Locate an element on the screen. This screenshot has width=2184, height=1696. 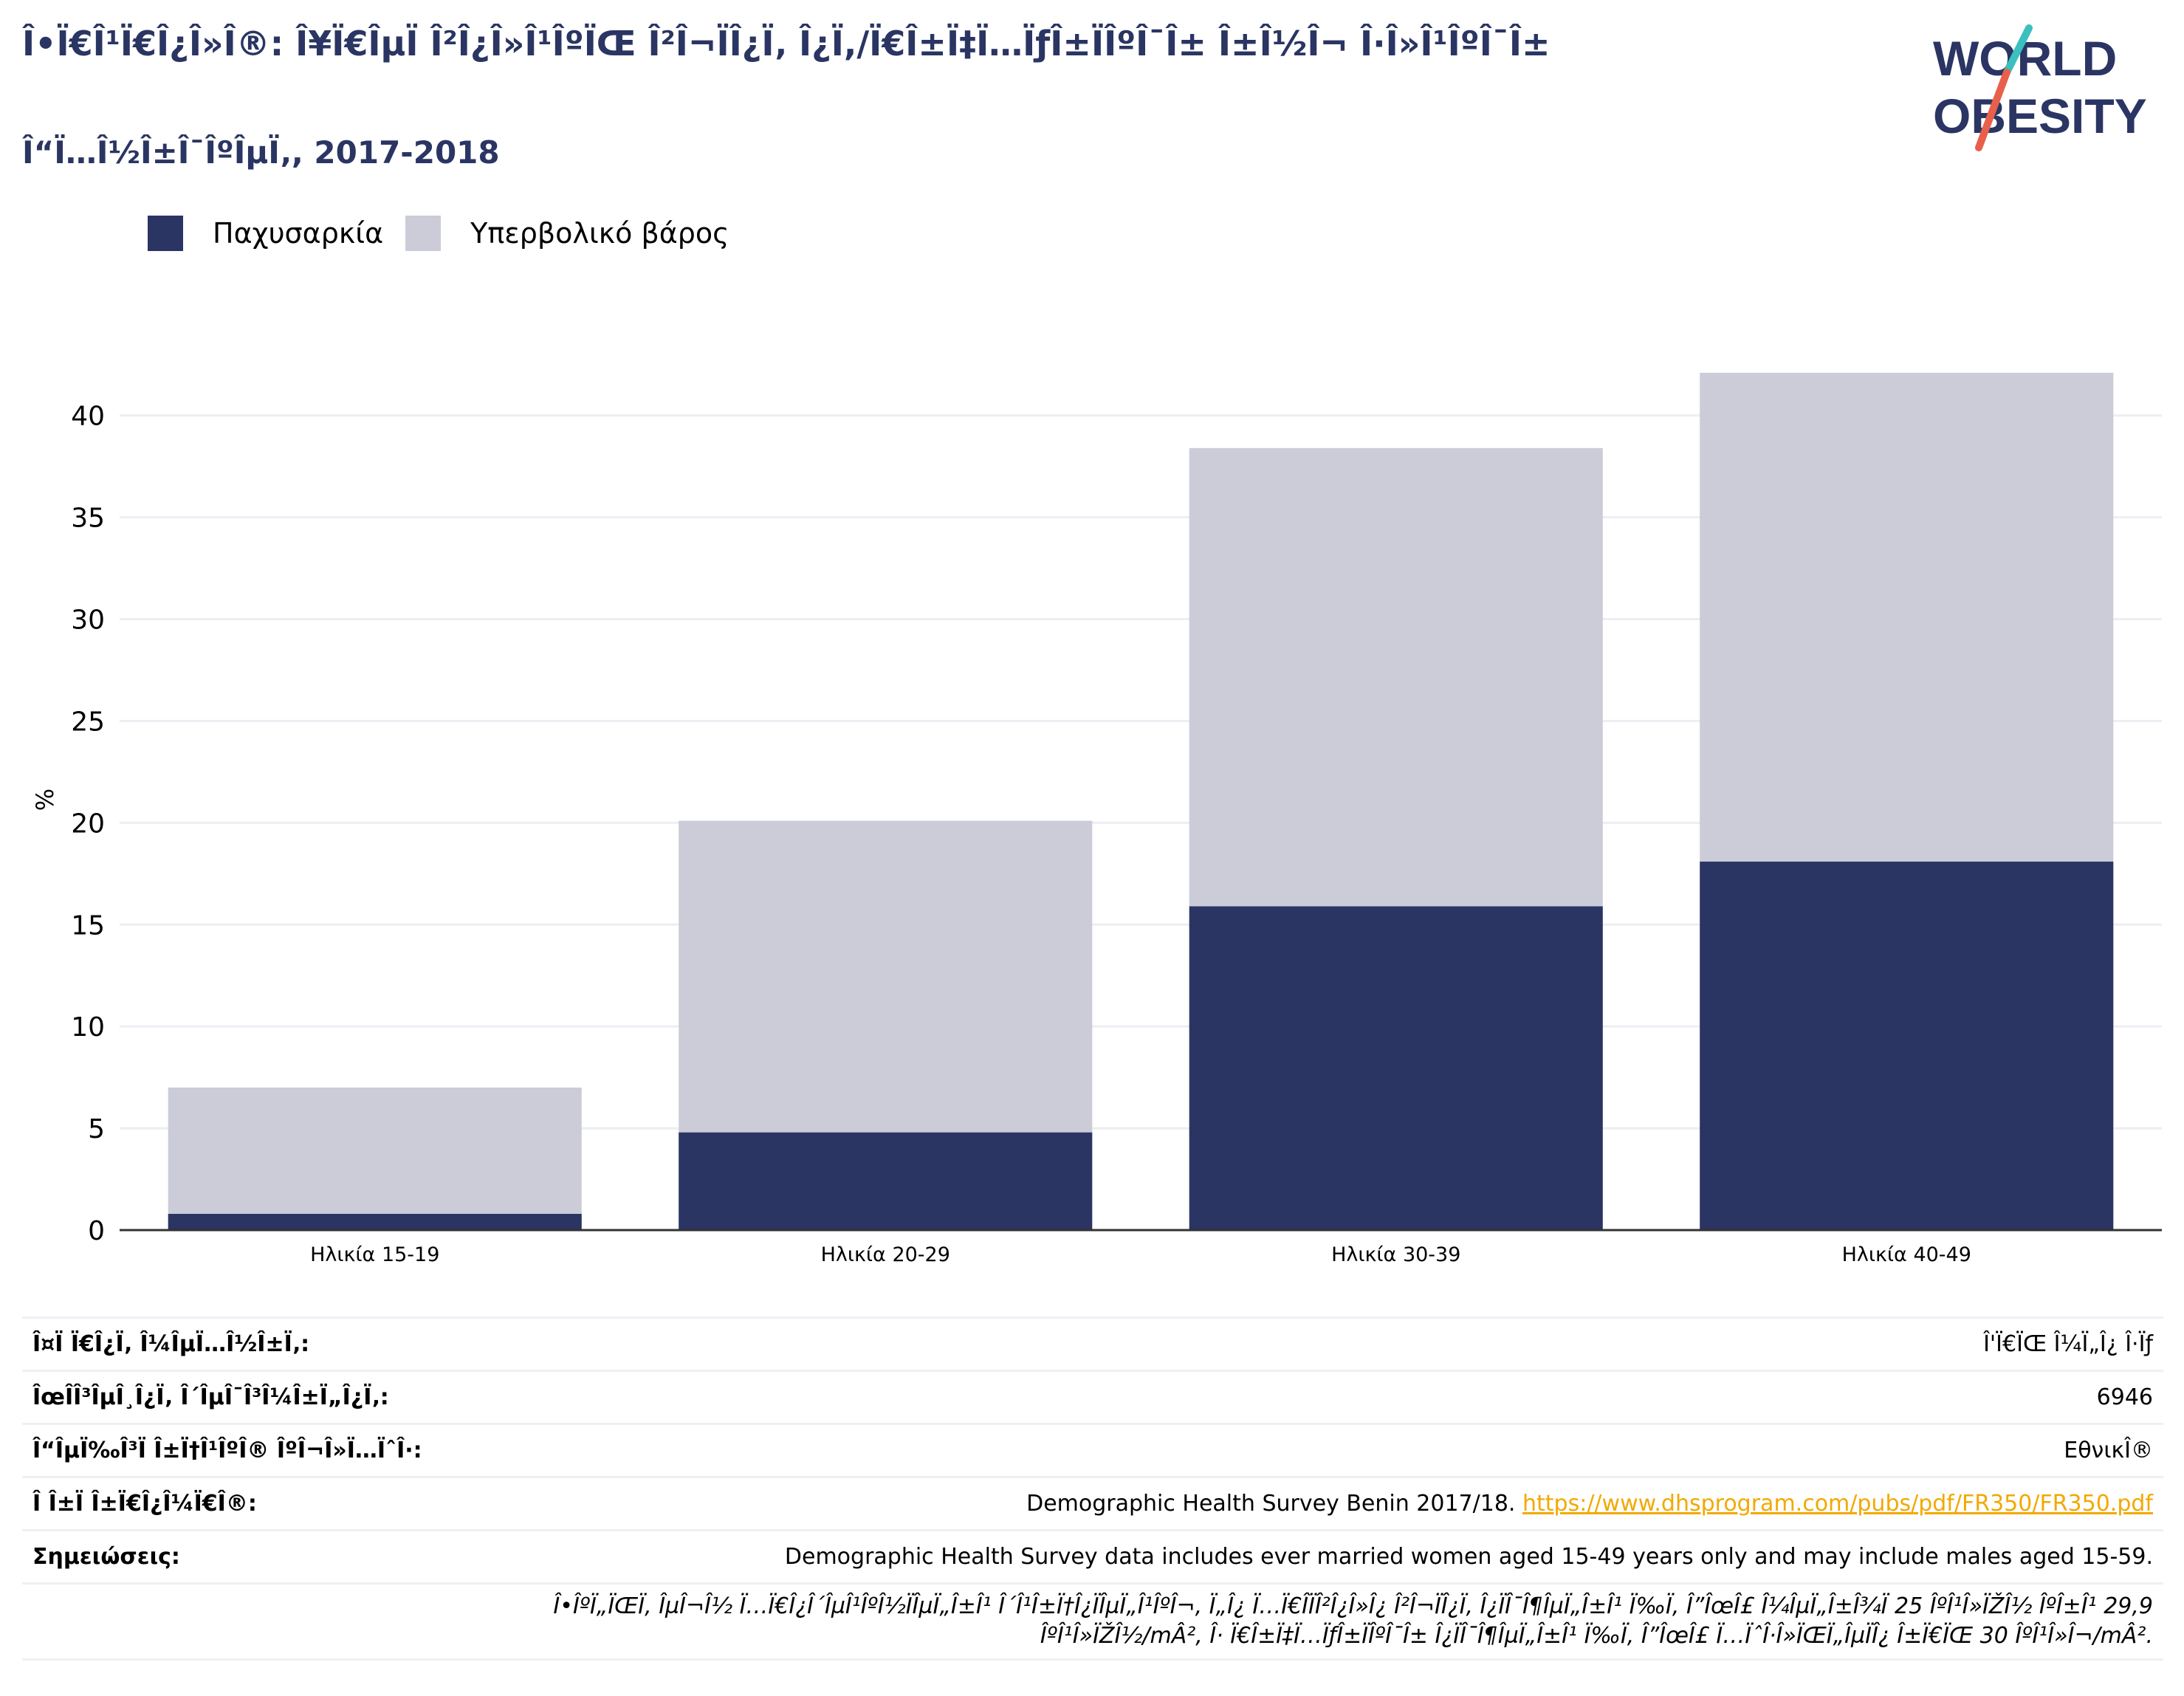
info-row: ÎœÎ­Î³ÎµÎ¸Î¿Ï‚ Î´ÎµÎ¯Î³Î¼Î±Ï„Î¿Ï‚: 6946 is located at coordinates (1093, 1397).